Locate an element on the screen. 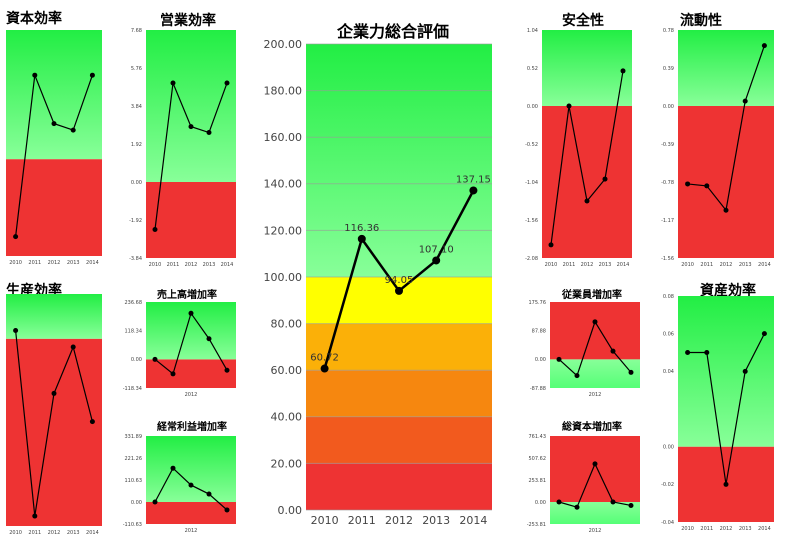 This screenshot has height=541, width=800. y-tick-label: 0.52 is located at coordinates (532, 69).